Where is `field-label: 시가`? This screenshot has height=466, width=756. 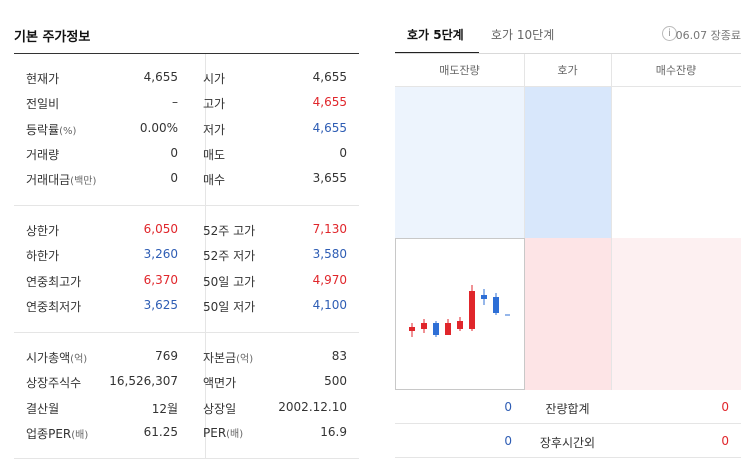 field-label: 시가 is located at coordinates (214, 79).